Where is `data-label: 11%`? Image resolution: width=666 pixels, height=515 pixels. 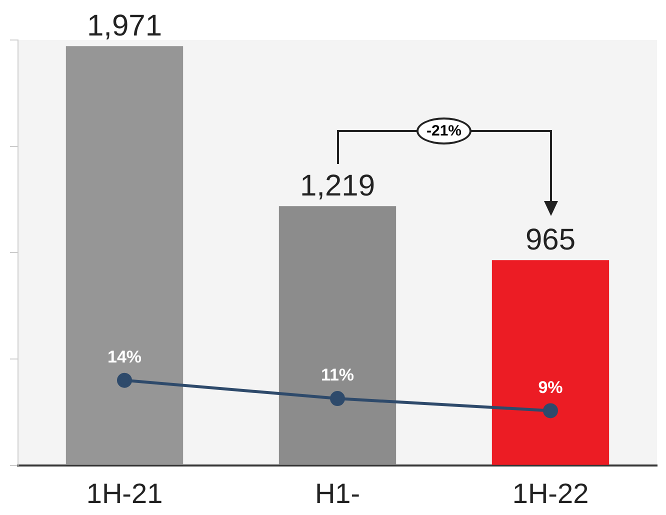
data-label: 11% is located at coordinates (337, 375).